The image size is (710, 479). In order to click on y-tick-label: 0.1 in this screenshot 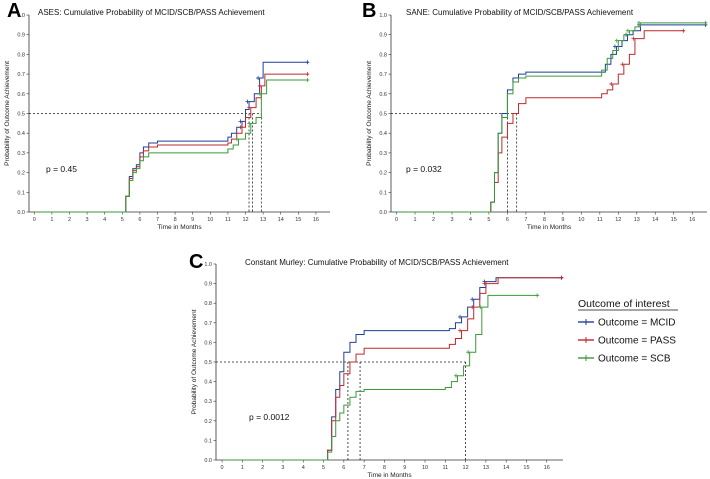, I will do `click(21, 193)`.